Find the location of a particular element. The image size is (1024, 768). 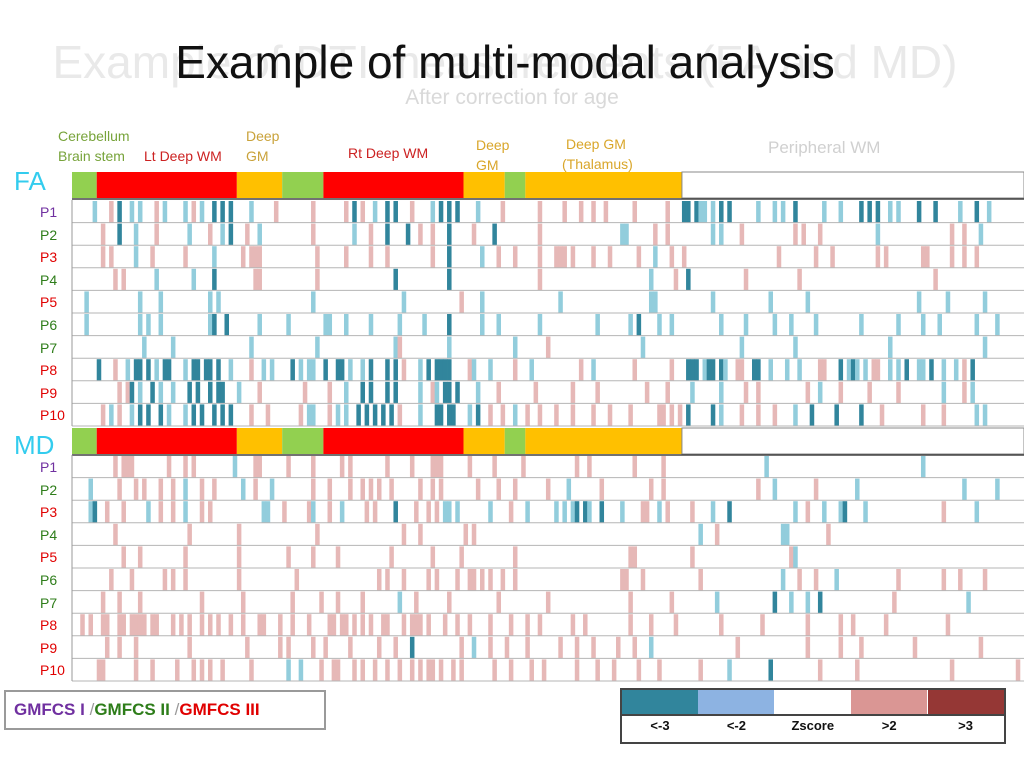

slide-title: Example of multi-modal analysis is located at coordinates (505, 62).